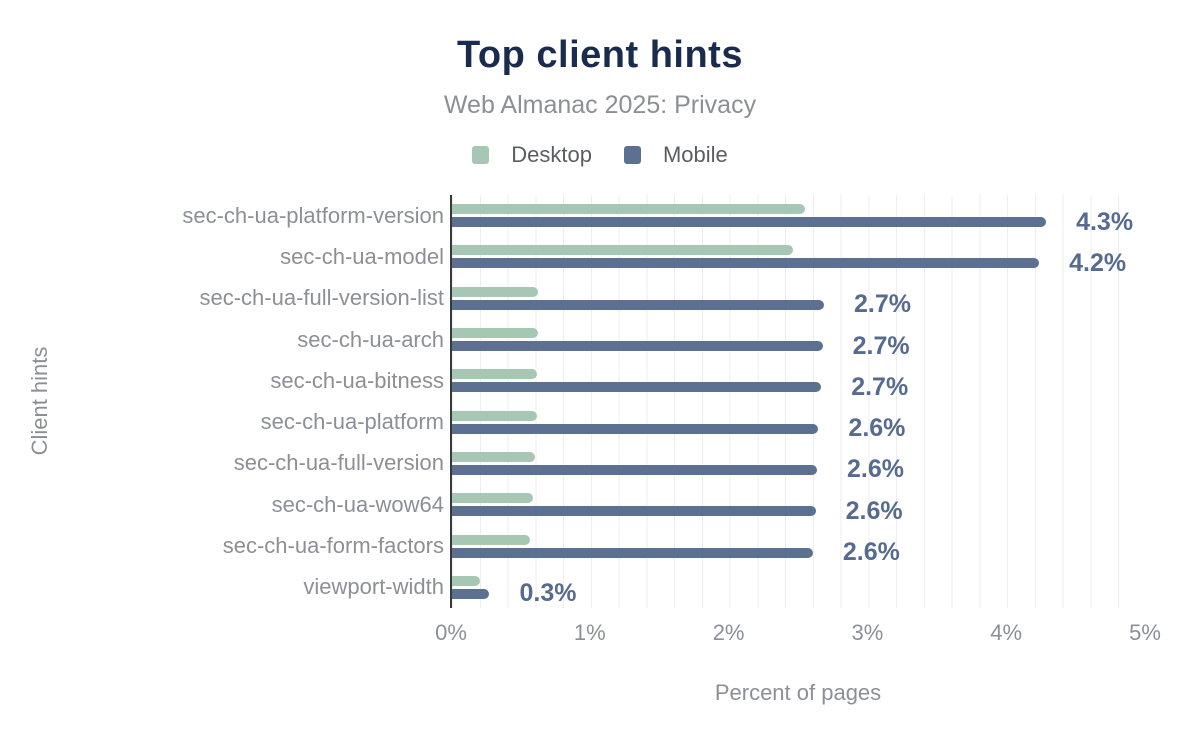 This screenshot has height=742, width=1200. Describe the element at coordinates (357, 504) in the screenshot. I see `category-label: sec-ch-ua-wow64` at that location.